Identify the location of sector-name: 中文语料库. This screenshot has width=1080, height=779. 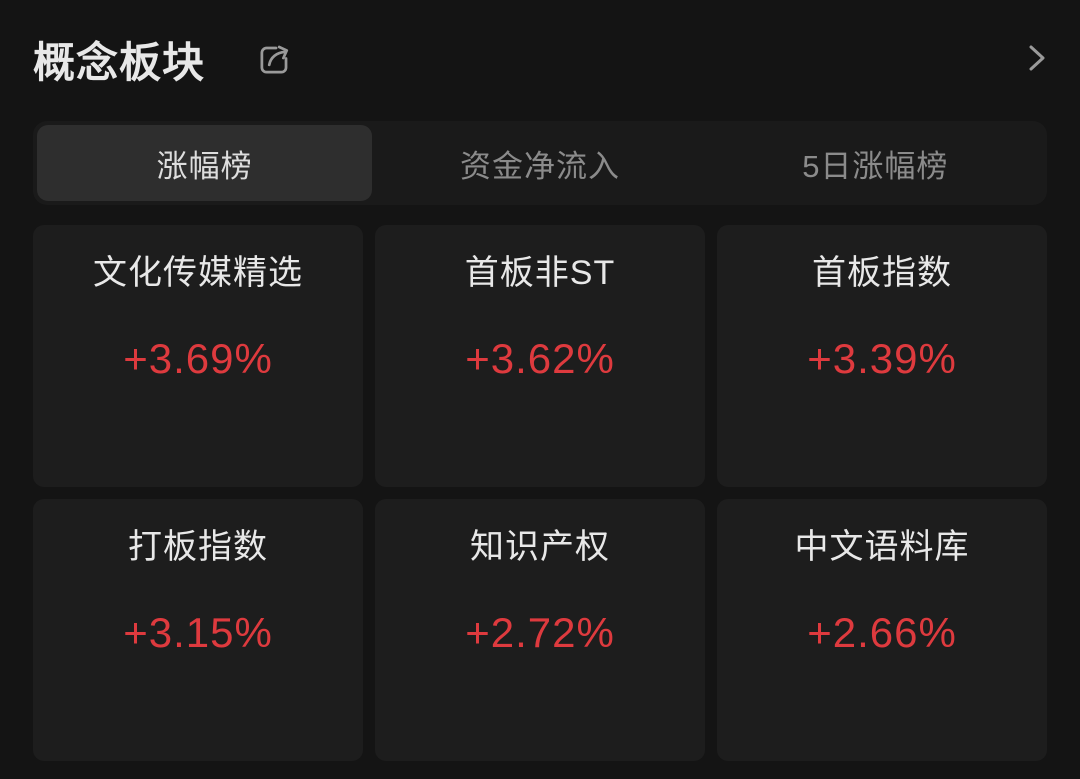
(882, 547).